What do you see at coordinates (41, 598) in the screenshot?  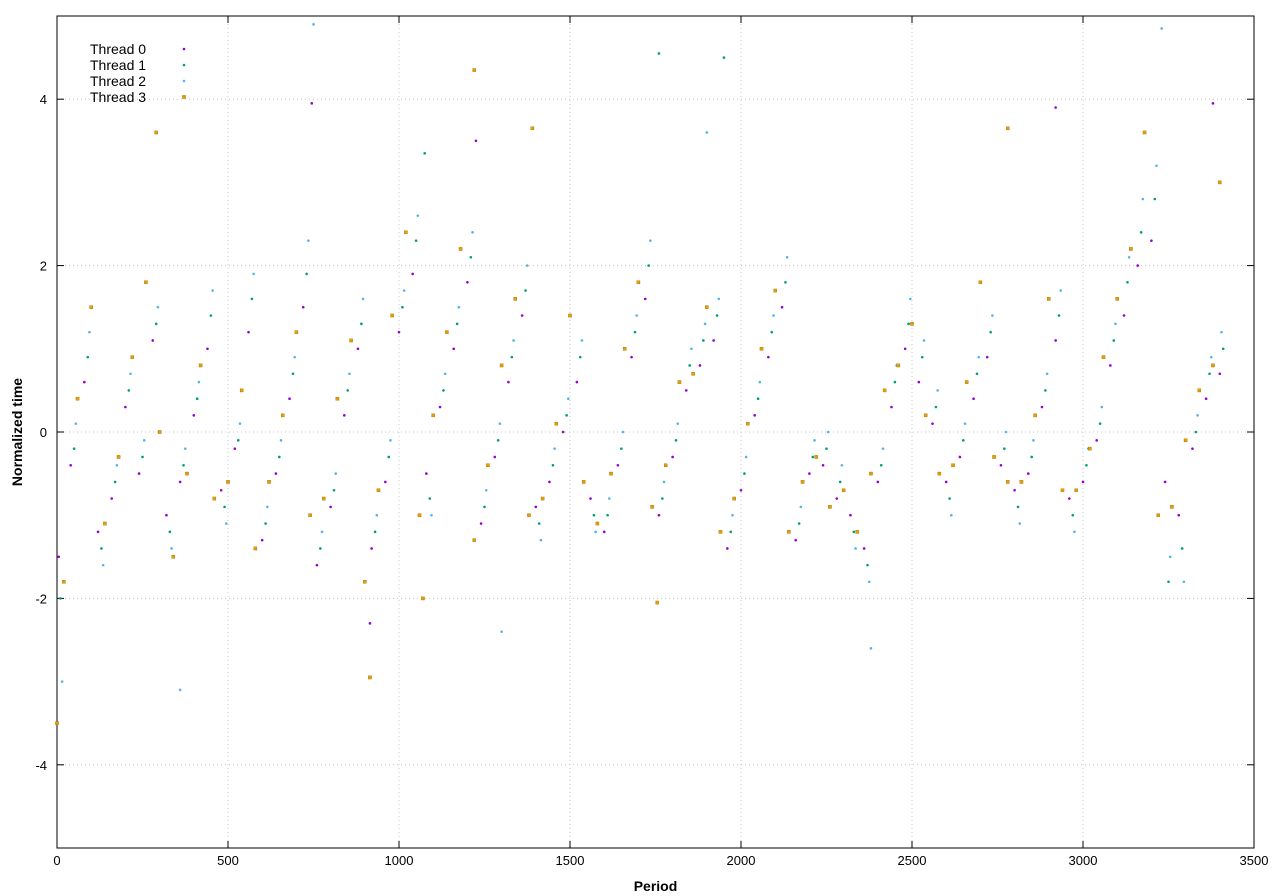 I see `y-tick-label: -2` at bounding box center [41, 598].